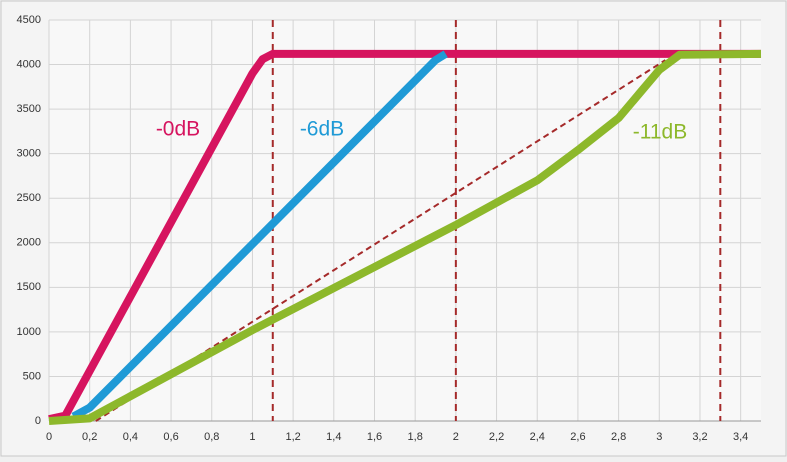 The image size is (787, 462). What do you see at coordinates (49, 437) in the screenshot?
I see `x-tick-label: 0` at bounding box center [49, 437].